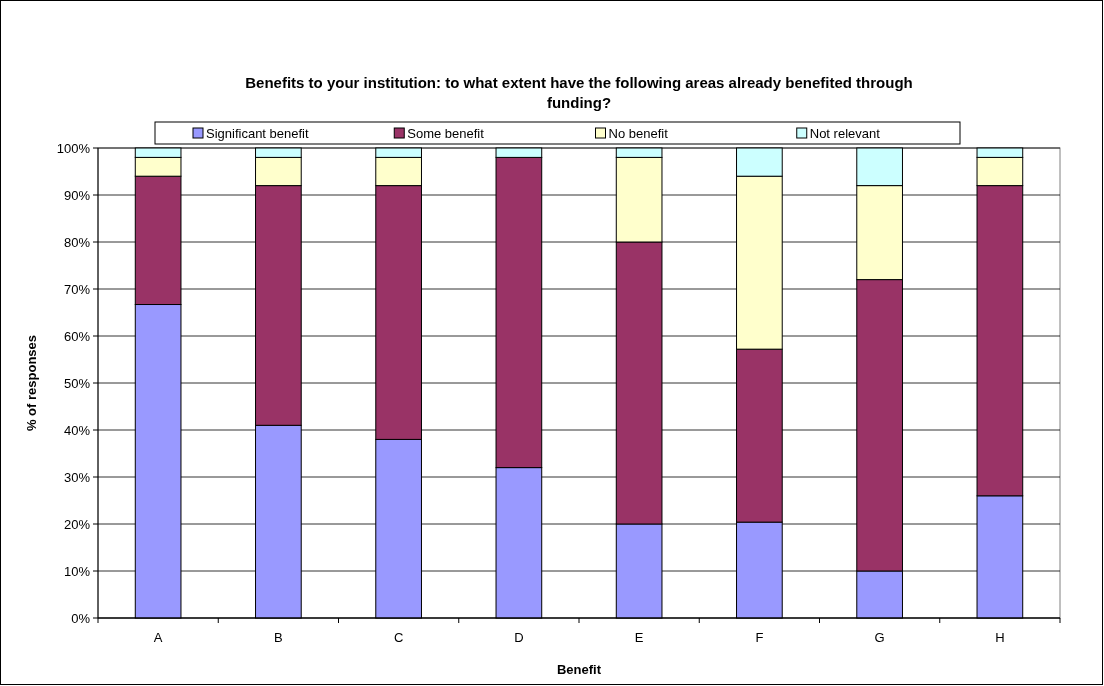 The image size is (1104, 686). What do you see at coordinates (579, 669) in the screenshot?
I see `x-axis-title: Benefit` at bounding box center [579, 669].